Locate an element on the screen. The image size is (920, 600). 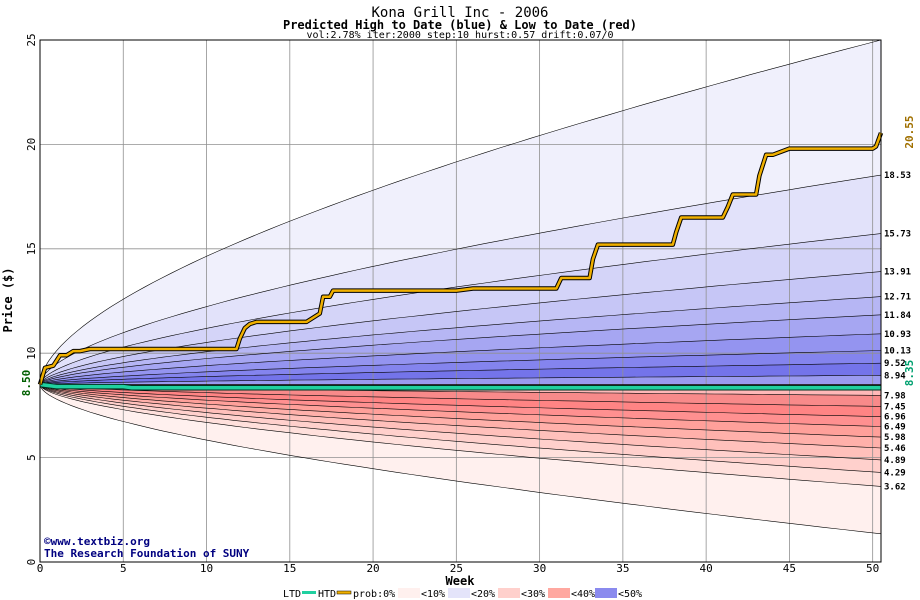
htd-final-label: 20.55 is located at coordinates (909, 131).